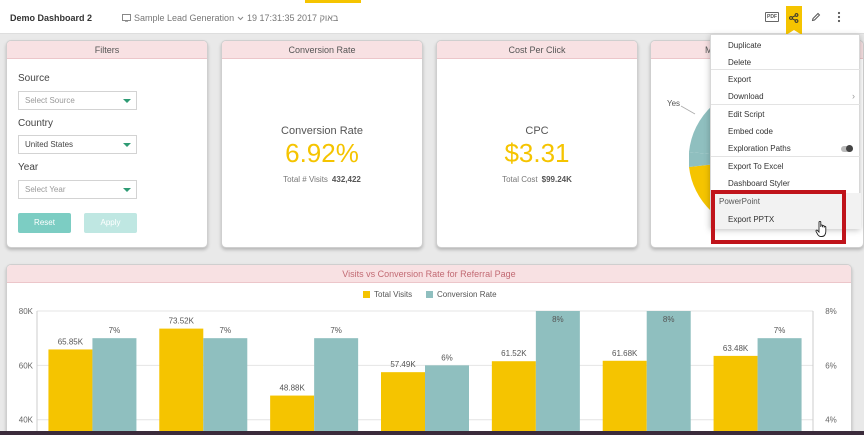 This screenshot has width=864, height=435. Describe the element at coordinates (77, 144) in the screenshot. I see `country-select: United States` at that location.